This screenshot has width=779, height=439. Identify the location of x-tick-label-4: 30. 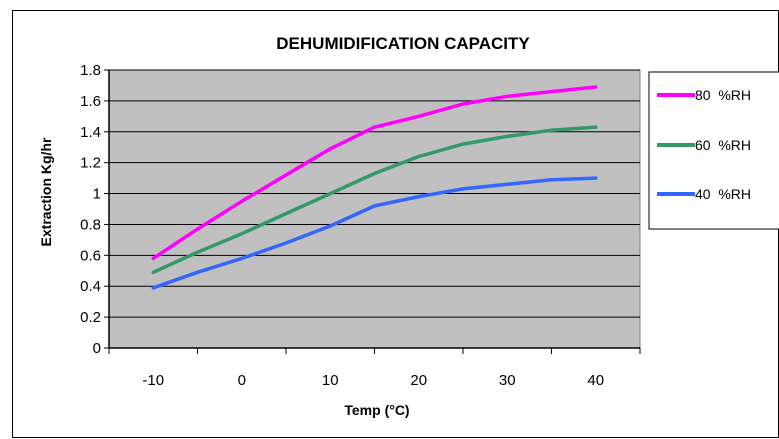
(507, 380).